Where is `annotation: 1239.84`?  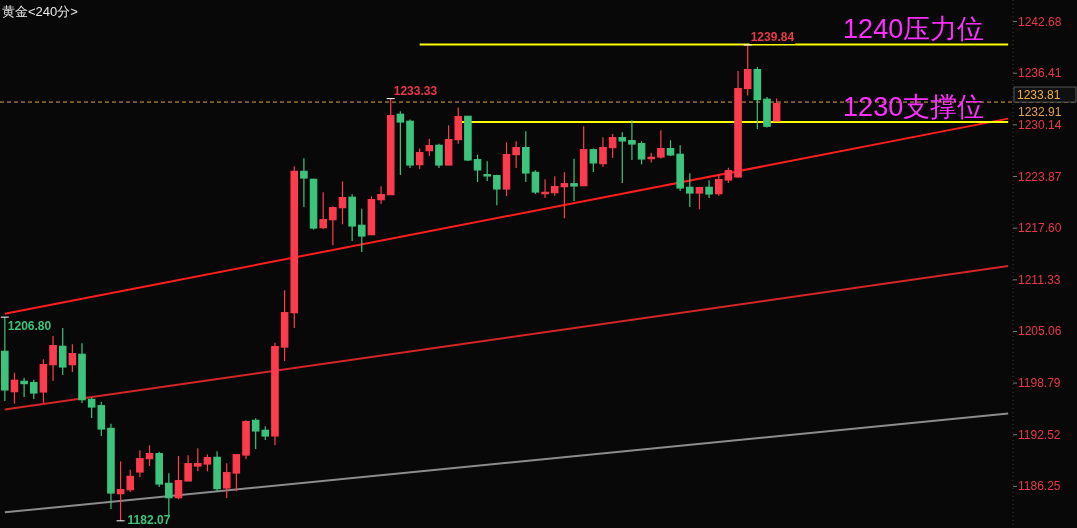
annotation: 1239.84 is located at coordinates (772, 36).